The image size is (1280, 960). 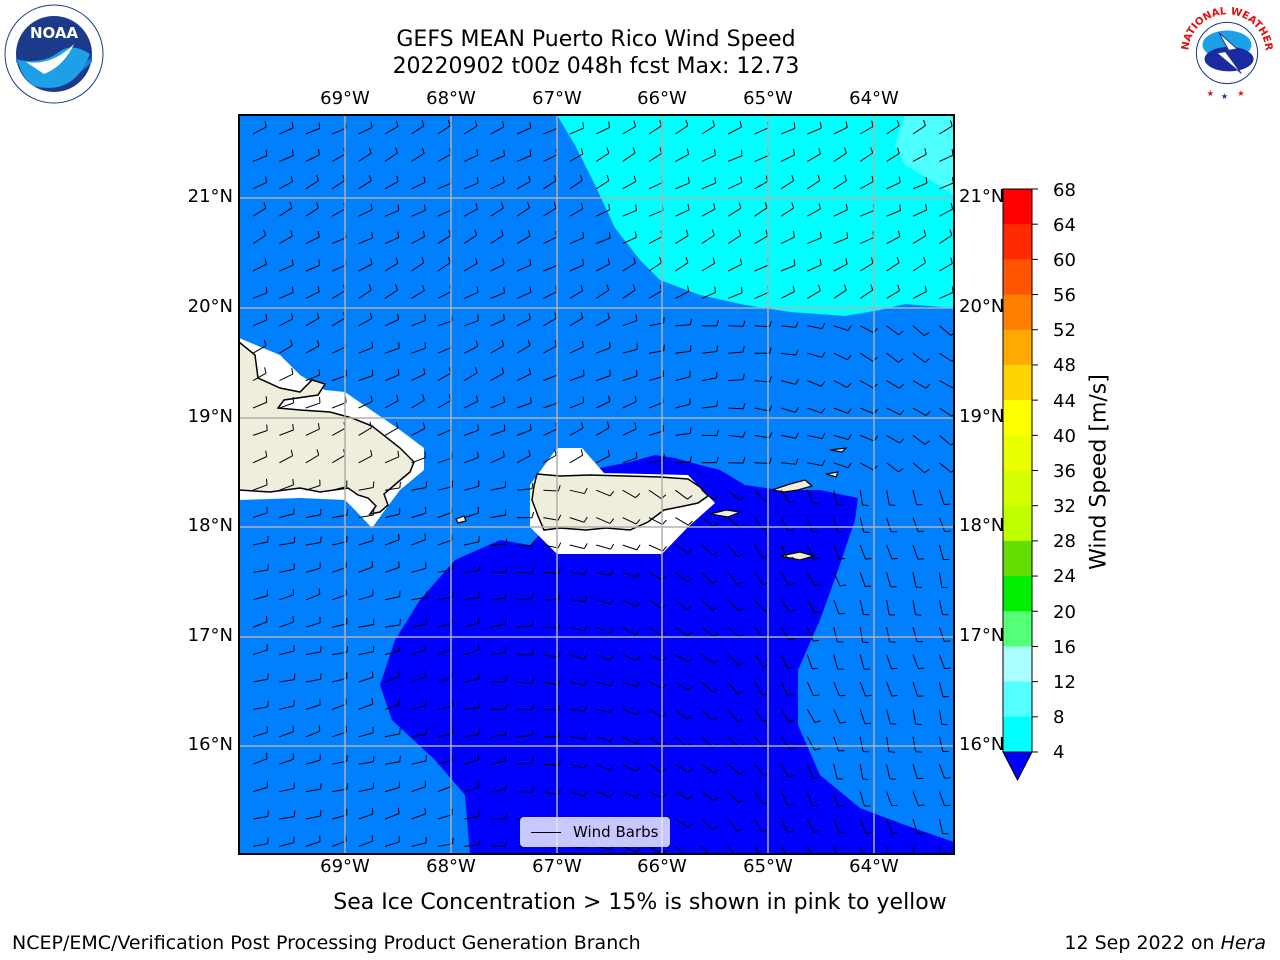 What do you see at coordinates (982, 635) in the screenshot?
I see `lat-label-right-17n: 17°N` at bounding box center [982, 635].